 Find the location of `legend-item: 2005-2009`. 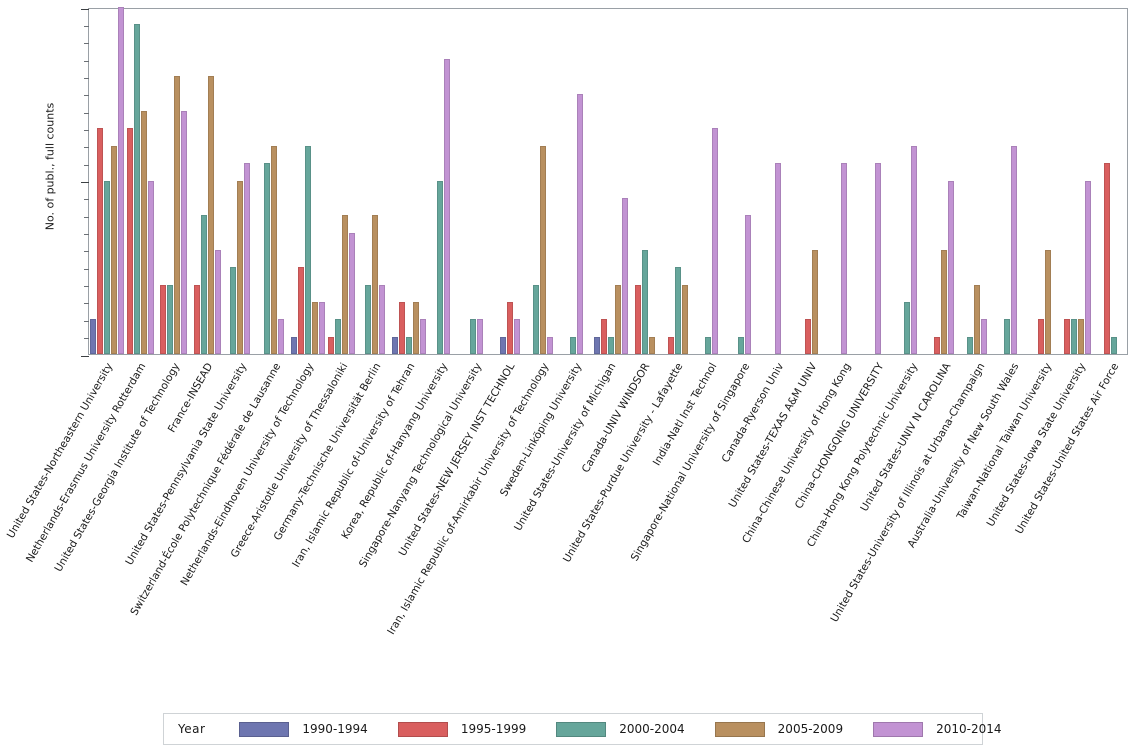

legend-item: 2005-2009 is located at coordinates (778, 729).